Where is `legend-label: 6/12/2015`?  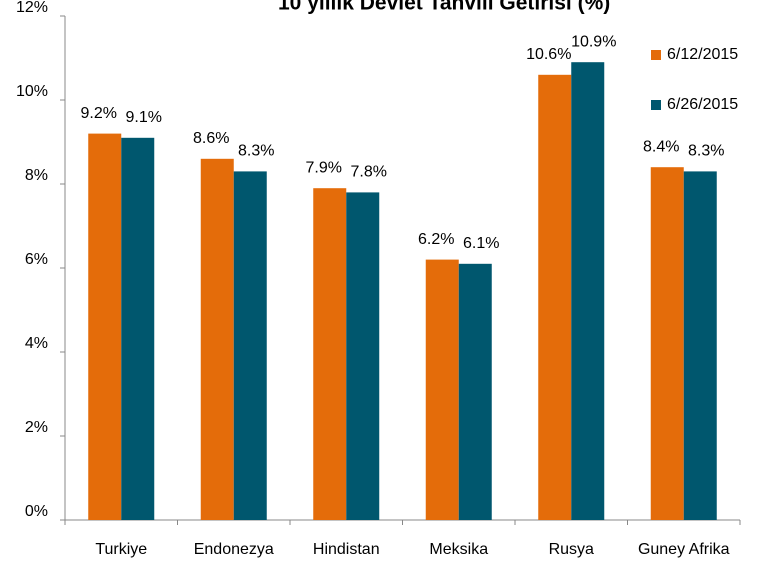 legend-label: 6/12/2015 is located at coordinates (702, 54).